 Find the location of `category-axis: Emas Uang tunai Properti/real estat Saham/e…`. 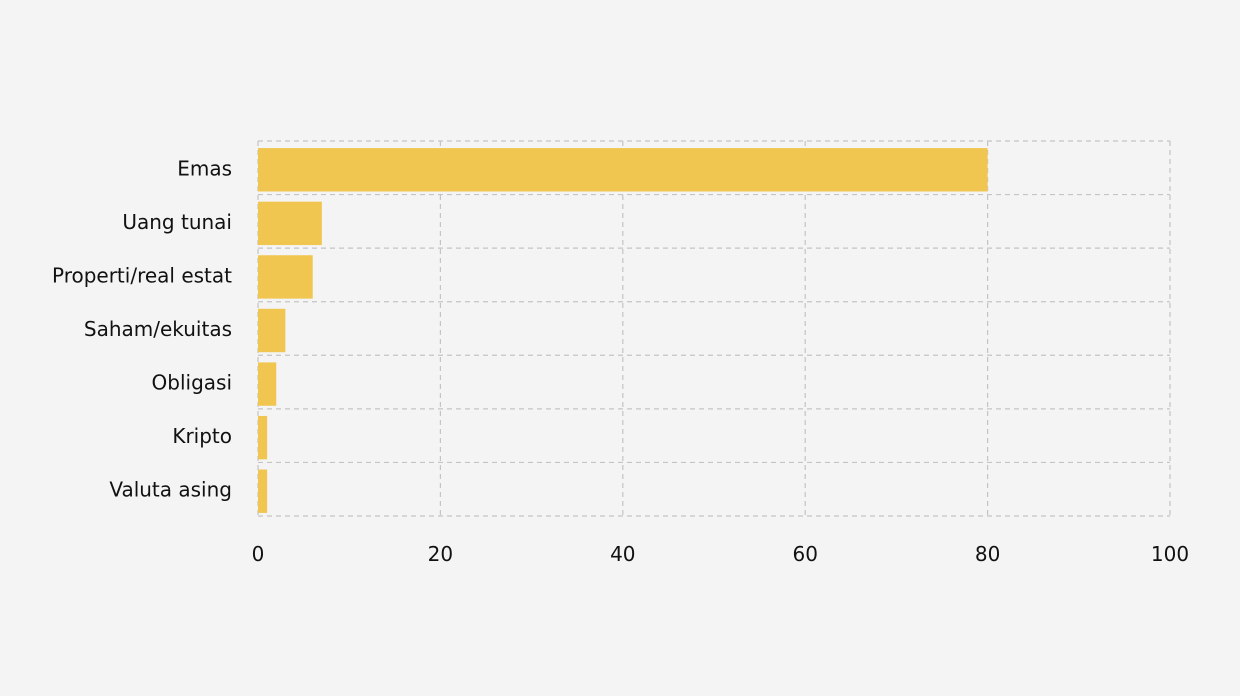

category-axis: Emas Uang tunai Properti/real estat Saham/e… is located at coordinates (142, 328).